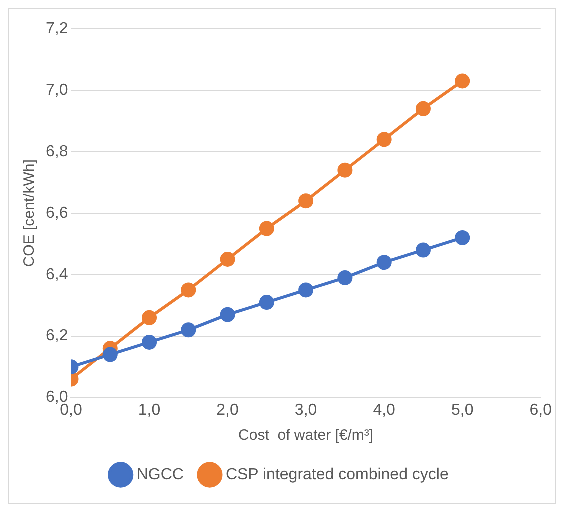  I want to click on y-tick-label: 6,6, so click(57, 213).